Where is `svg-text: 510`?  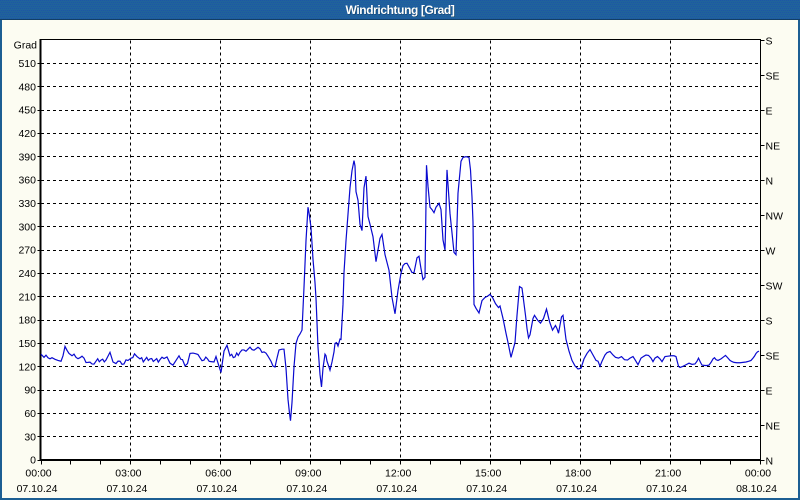 svg-text: 510 is located at coordinates (27, 64).